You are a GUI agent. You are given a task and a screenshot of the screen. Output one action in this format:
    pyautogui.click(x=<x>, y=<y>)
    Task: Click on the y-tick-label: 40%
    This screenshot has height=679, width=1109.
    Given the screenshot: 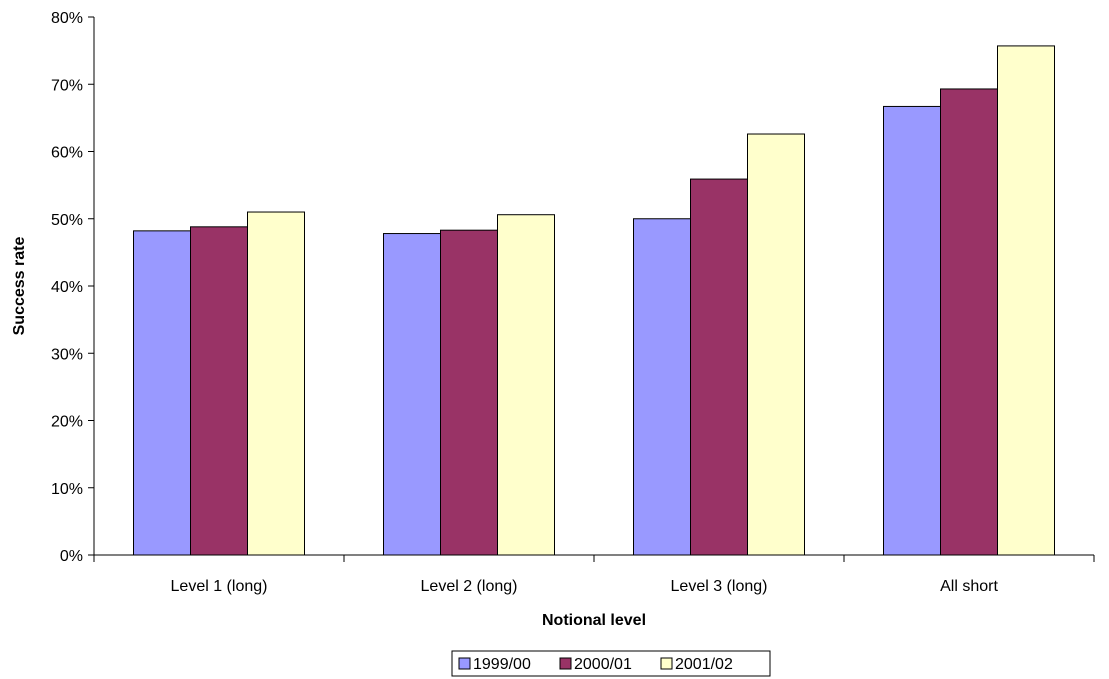 What is the action you would take?
    pyautogui.click(x=67, y=287)
    